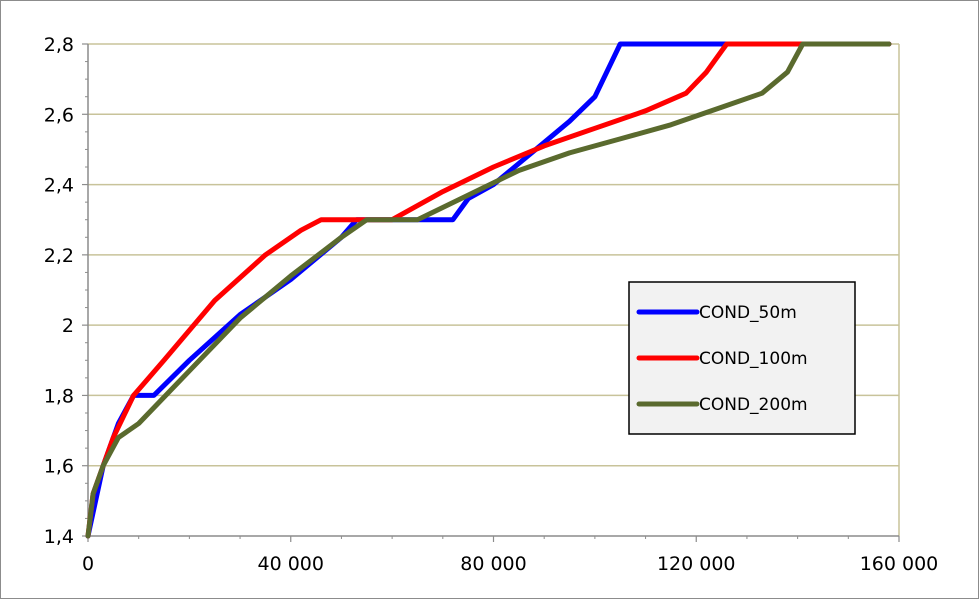 The height and width of the screenshot is (599, 979). Describe the element at coordinates (59, 291) in the screenshot. I see `y-tick-labels: 1,4 1,6 1,8 2 2,2 2,4 2,6 2,8` at that location.